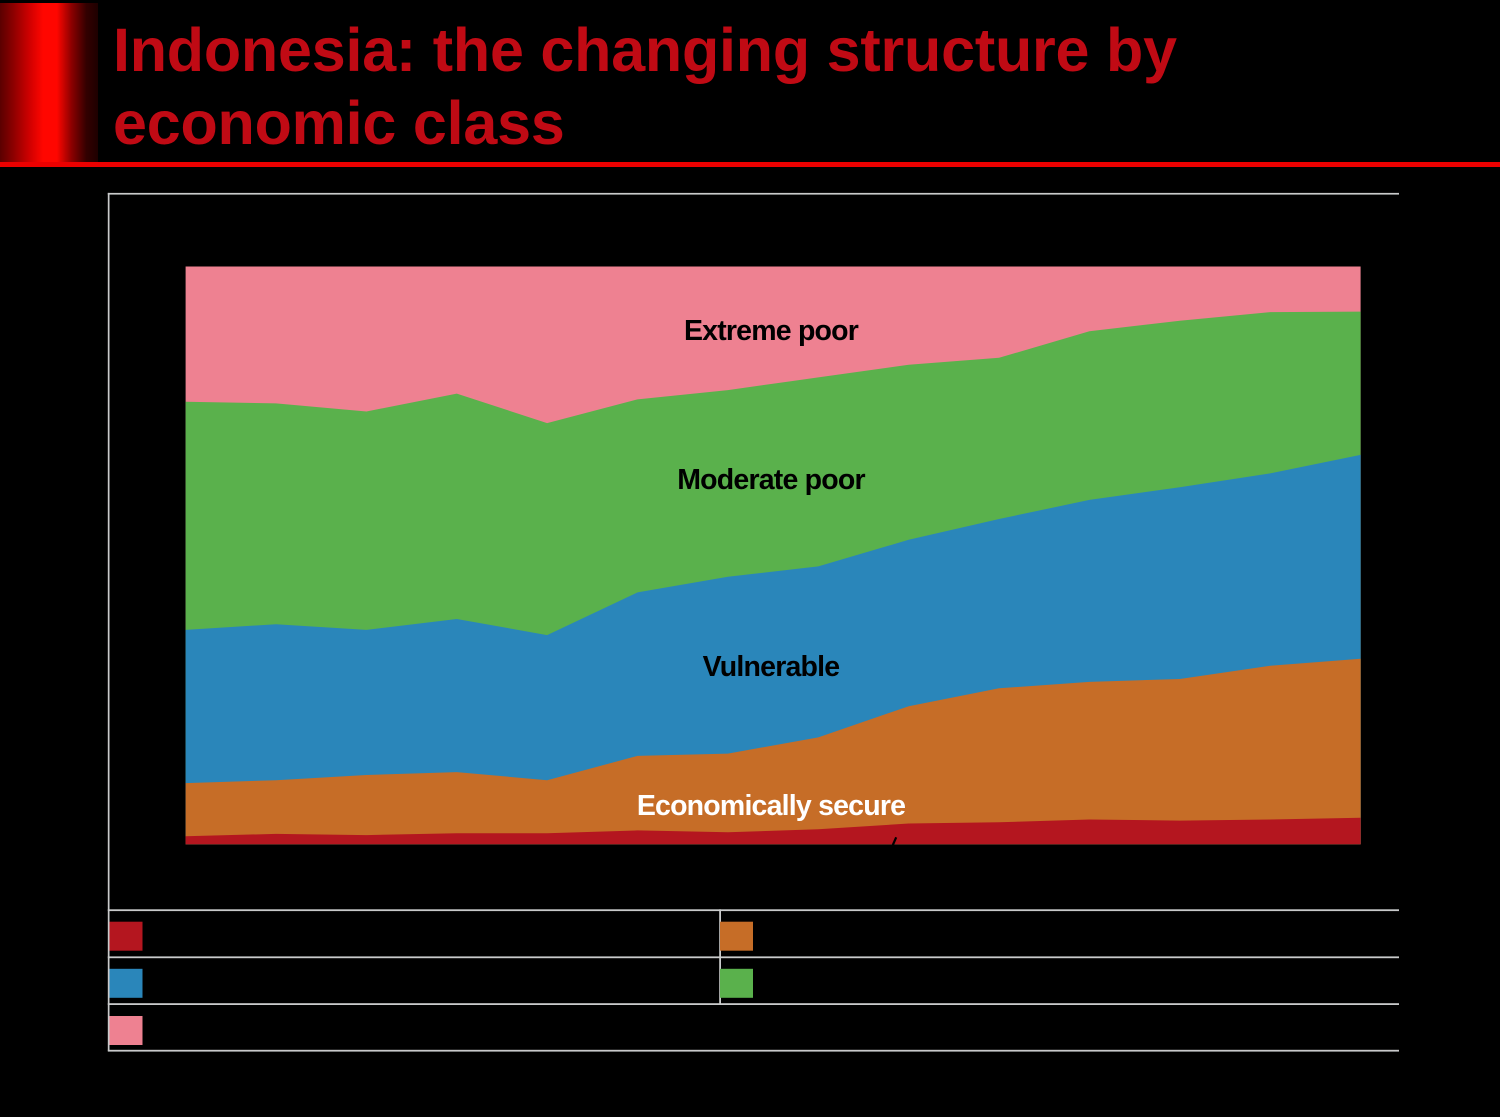 The height and width of the screenshot is (1117, 1500). What do you see at coordinates (771, 806) in the screenshot?
I see `label-economically-secure: Economically secure` at bounding box center [771, 806].